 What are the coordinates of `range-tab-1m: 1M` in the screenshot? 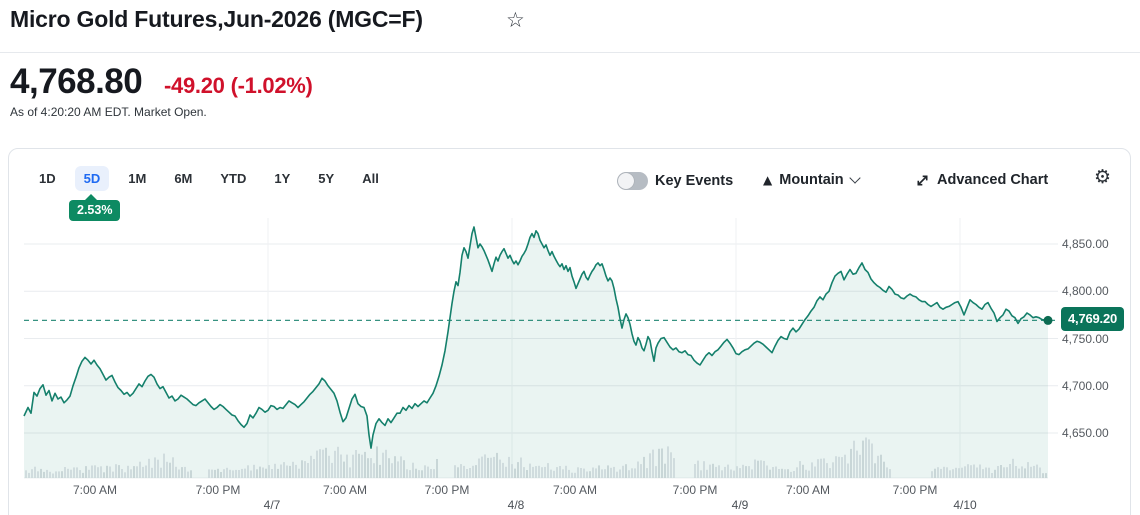 It's located at (137, 178).